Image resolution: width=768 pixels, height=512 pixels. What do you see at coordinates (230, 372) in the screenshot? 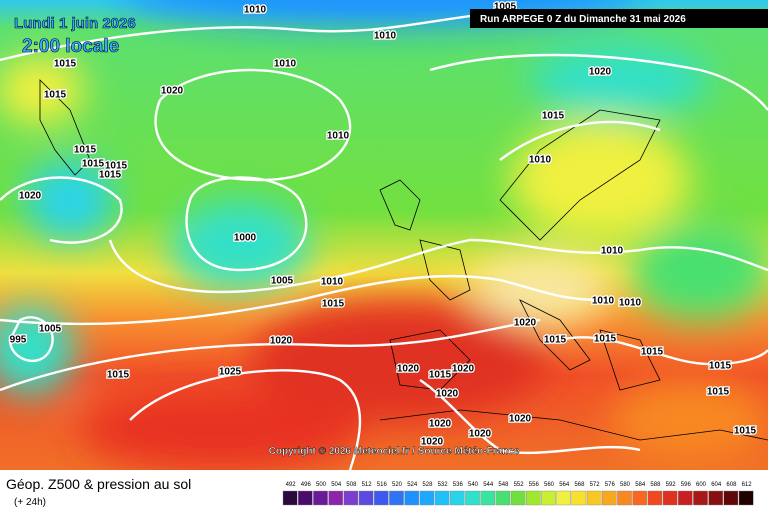
I see `isobar-label: 1025` at bounding box center [230, 372].